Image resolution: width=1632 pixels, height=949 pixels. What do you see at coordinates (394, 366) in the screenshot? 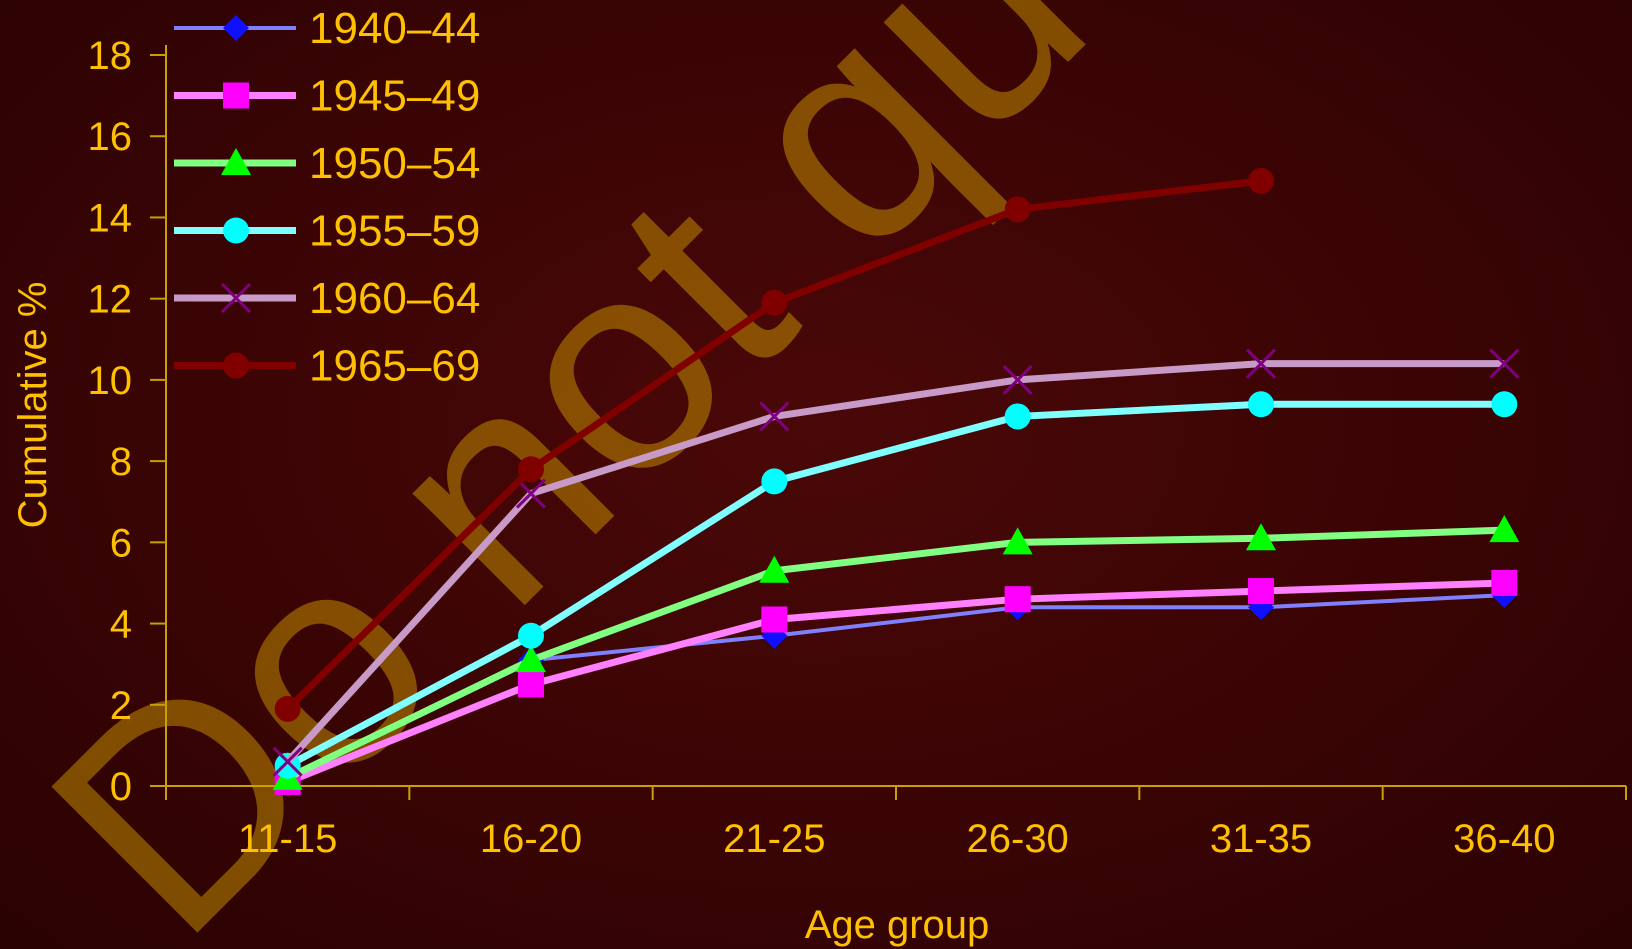
I see `legend-label: 1965–69` at bounding box center [394, 366].